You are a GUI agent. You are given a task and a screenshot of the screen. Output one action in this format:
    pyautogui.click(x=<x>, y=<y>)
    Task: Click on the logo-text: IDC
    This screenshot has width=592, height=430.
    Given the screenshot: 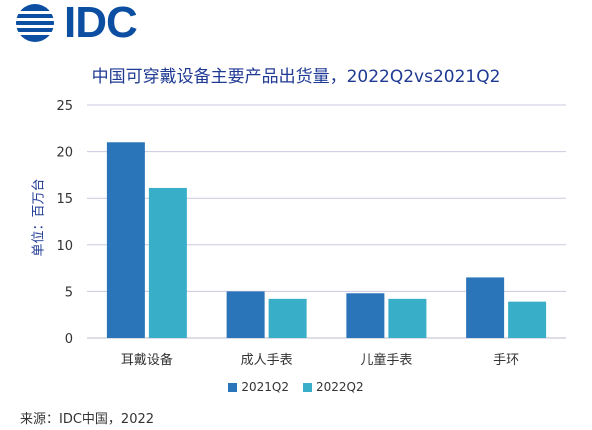 What is the action you would take?
    pyautogui.click(x=101, y=23)
    